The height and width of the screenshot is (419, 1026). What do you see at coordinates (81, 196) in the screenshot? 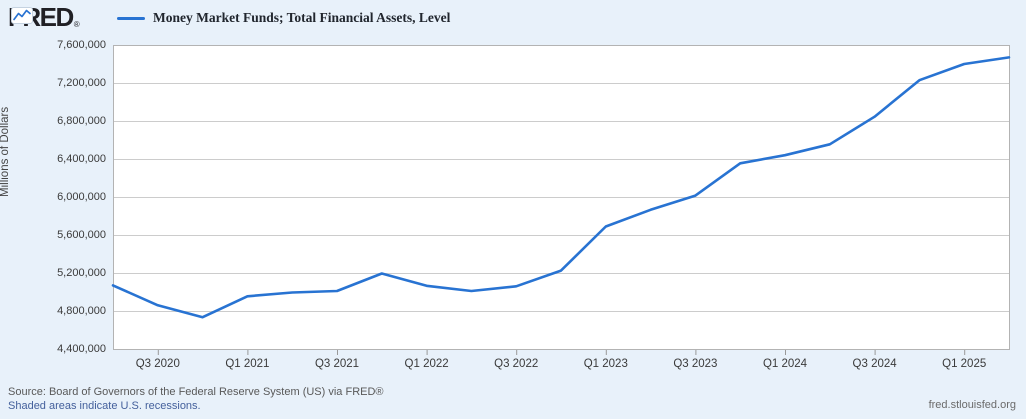
I see `y-axis-tick-label: 6,000,000` at bounding box center [81, 196].